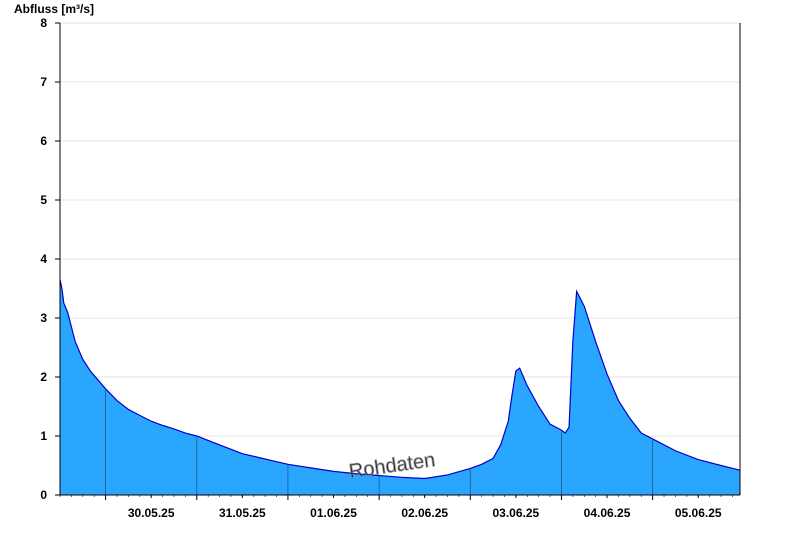 The width and height of the screenshot is (800, 550). Describe the element at coordinates (333, 513) in the screenshot. I see `x-tick-label: 01.06.25` at that location.